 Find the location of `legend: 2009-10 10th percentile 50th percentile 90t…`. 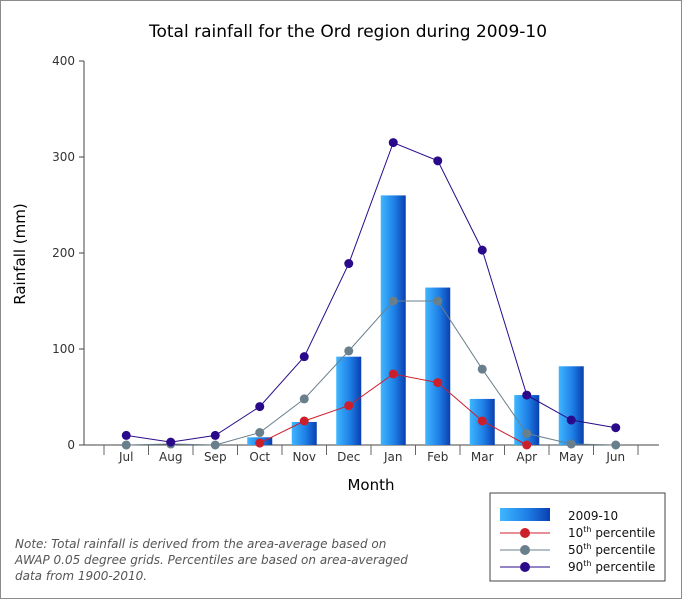

legend: 2009-10 10th percentile 50th percentile 90t… is located at coordinates (577, 537).